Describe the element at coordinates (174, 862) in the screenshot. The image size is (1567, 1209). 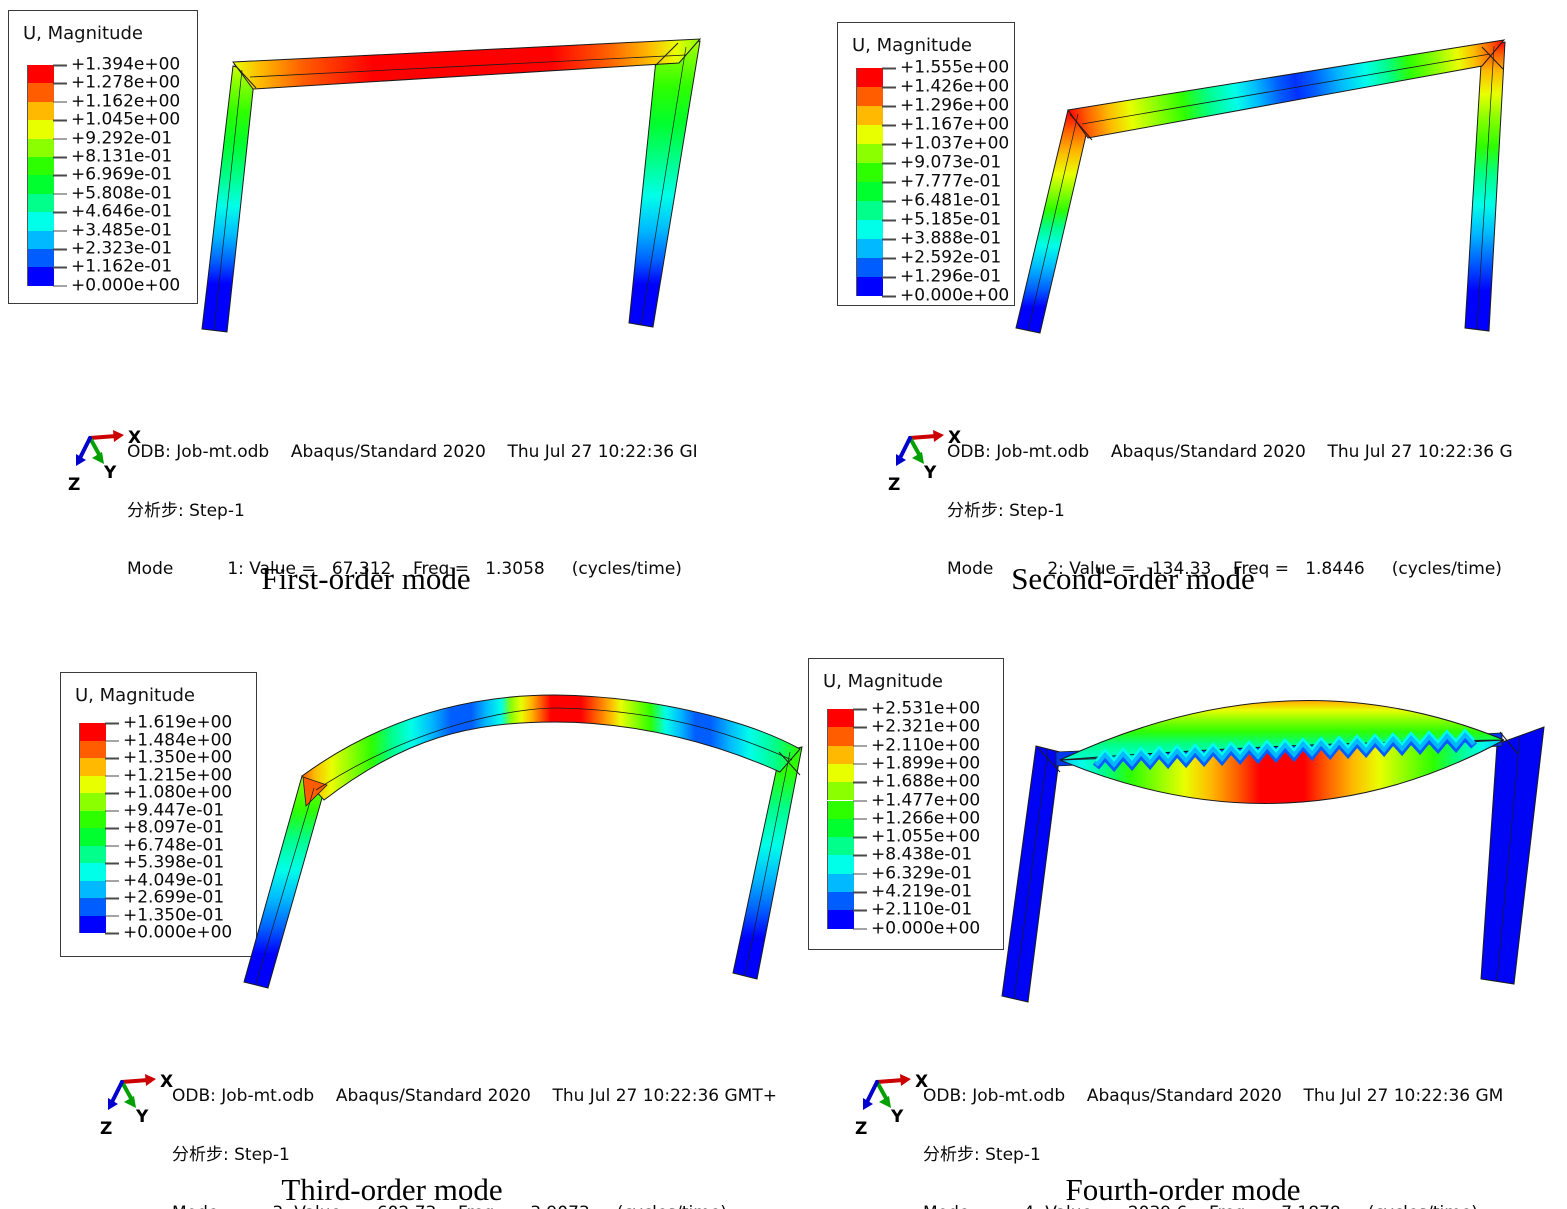
I see `legend-value: +5.398e-01` at that location.